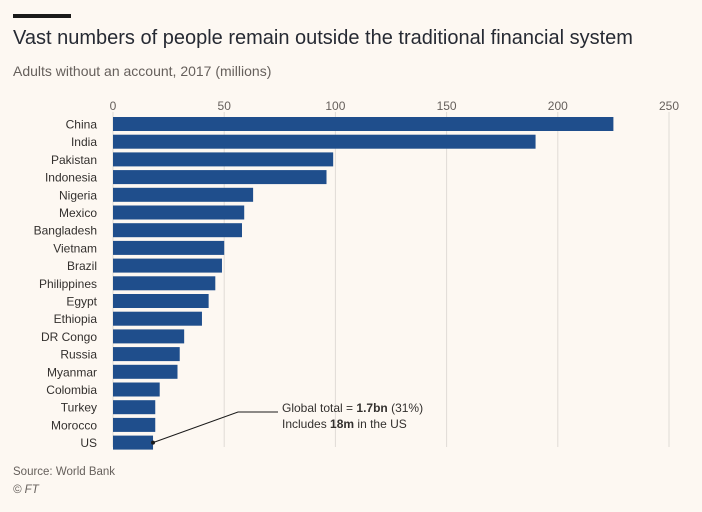 The height and width of the screenshot is (512, 702). I want to click on annotation-us-total: 18m, so click(342, 424).